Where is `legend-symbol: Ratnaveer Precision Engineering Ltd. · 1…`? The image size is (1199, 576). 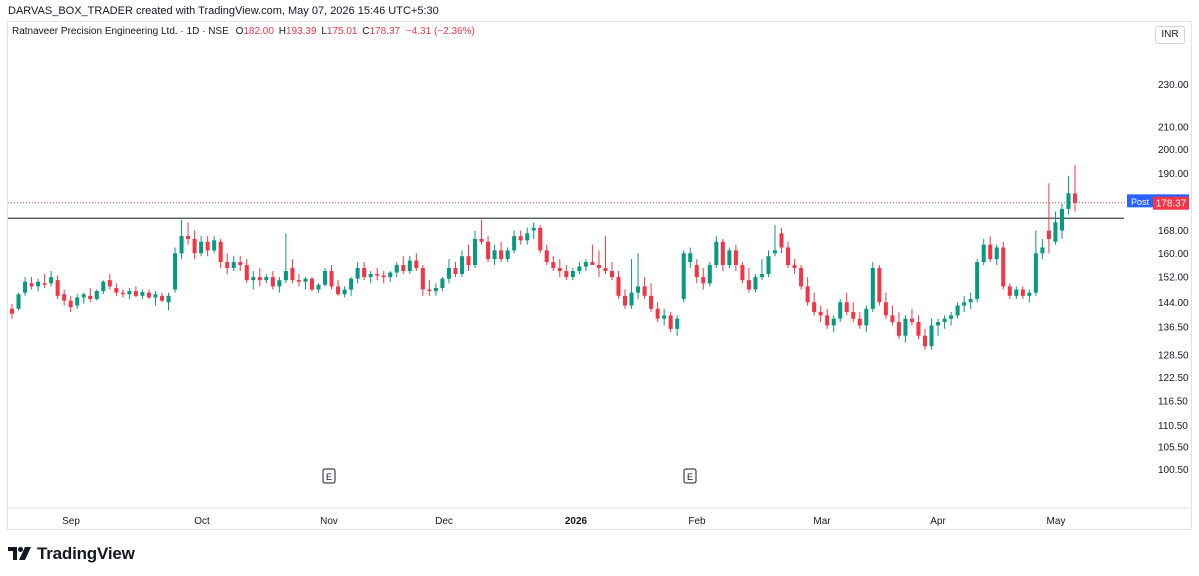 legend-symbol: Ratnaveer Precision Engineering Ltd. · 1… is located at coordinates (120, 31).